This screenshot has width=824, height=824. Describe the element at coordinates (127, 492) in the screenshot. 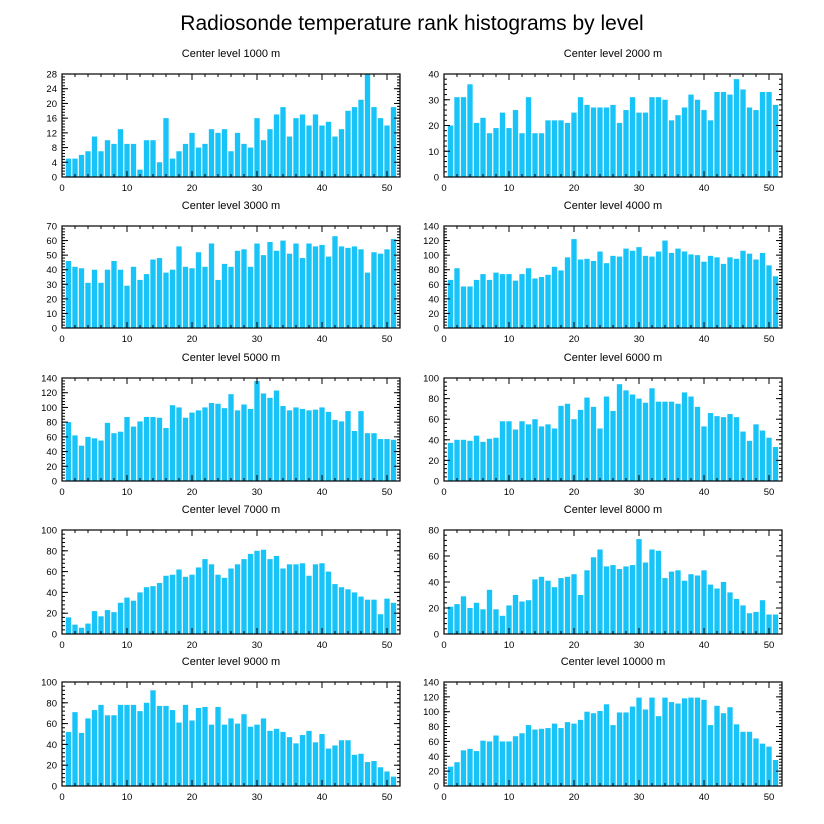

I see `x-tick-label: 10` at that location.